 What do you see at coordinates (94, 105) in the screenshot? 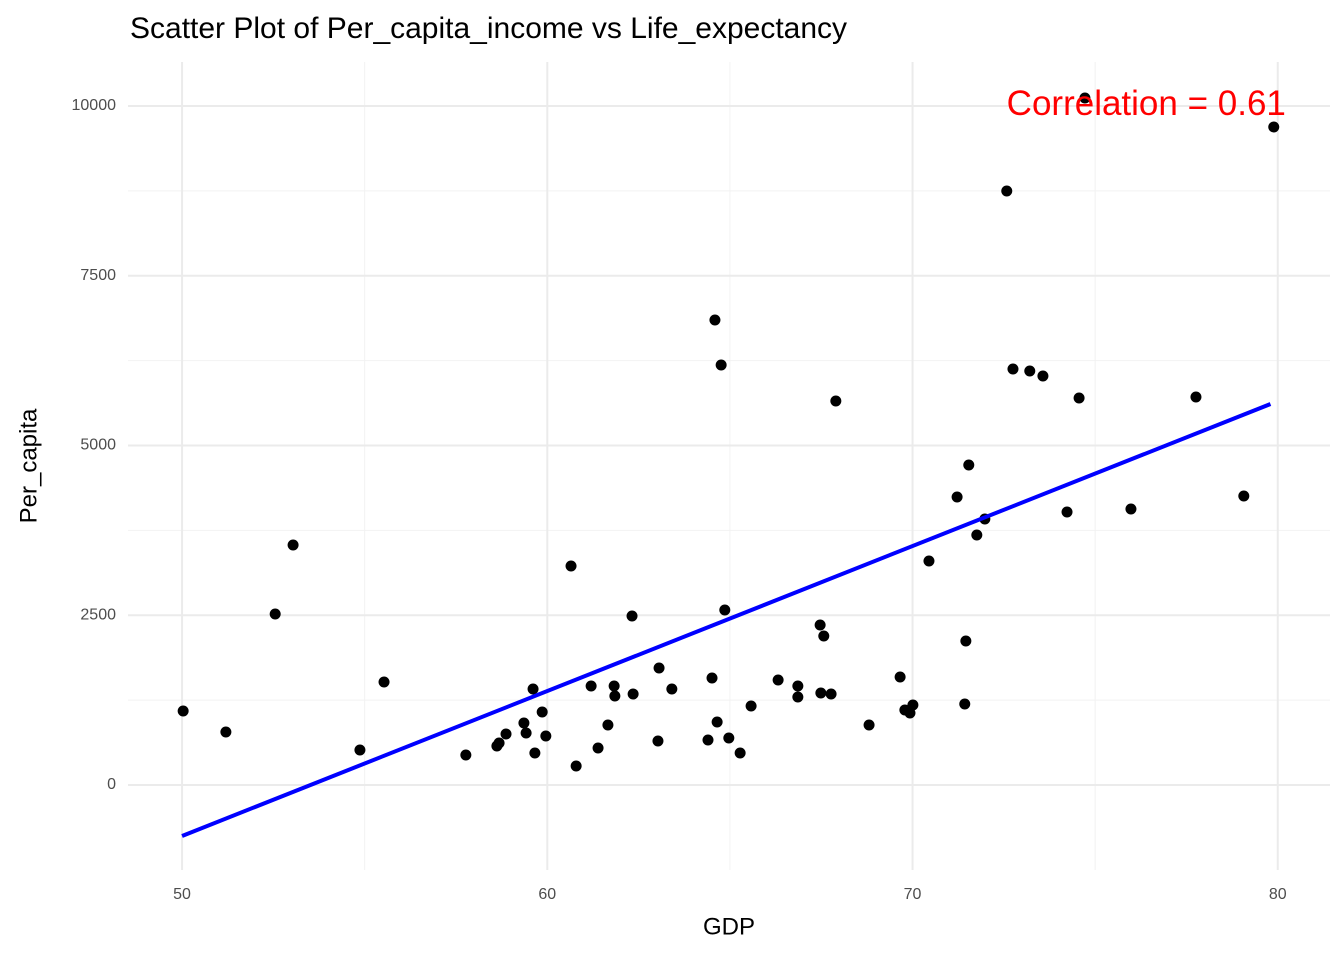
I see `y-tick-label: 10000` at bounding box center [94, 105].